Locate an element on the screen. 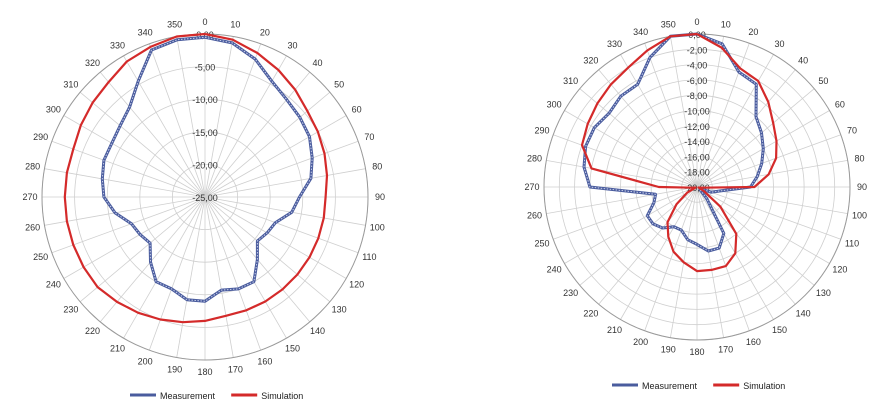 The height and width of the screenshot is (405, 876). theta-tick-label: 160 is located at coordinates (264, 361).